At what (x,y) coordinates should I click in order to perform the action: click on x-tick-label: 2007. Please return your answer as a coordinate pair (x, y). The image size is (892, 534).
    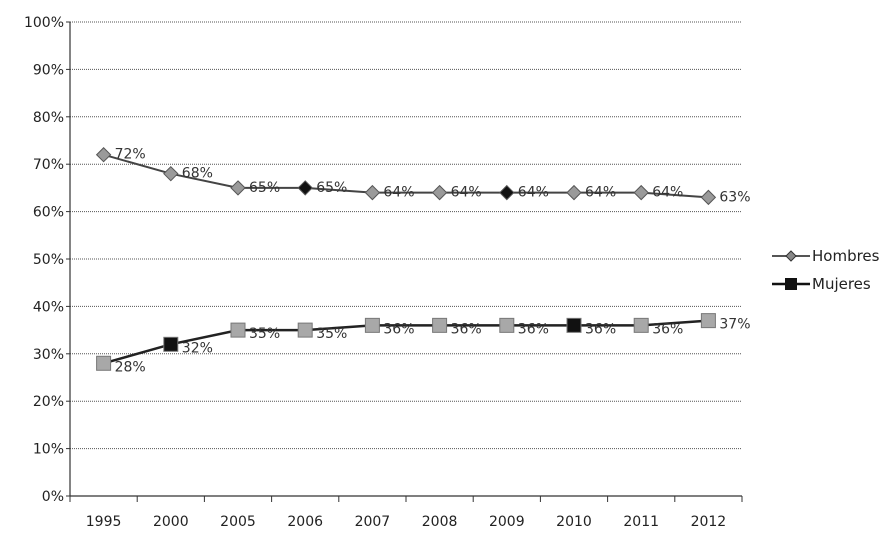
    Looking at the image, I should click on (373, 522).